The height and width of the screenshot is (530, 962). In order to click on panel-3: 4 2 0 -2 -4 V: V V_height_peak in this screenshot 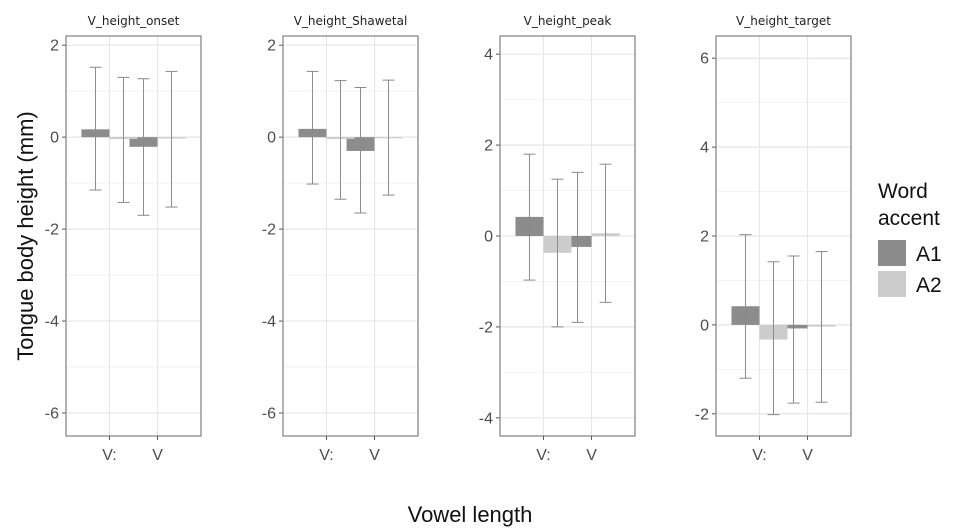, I will do `click(557, 239)`.